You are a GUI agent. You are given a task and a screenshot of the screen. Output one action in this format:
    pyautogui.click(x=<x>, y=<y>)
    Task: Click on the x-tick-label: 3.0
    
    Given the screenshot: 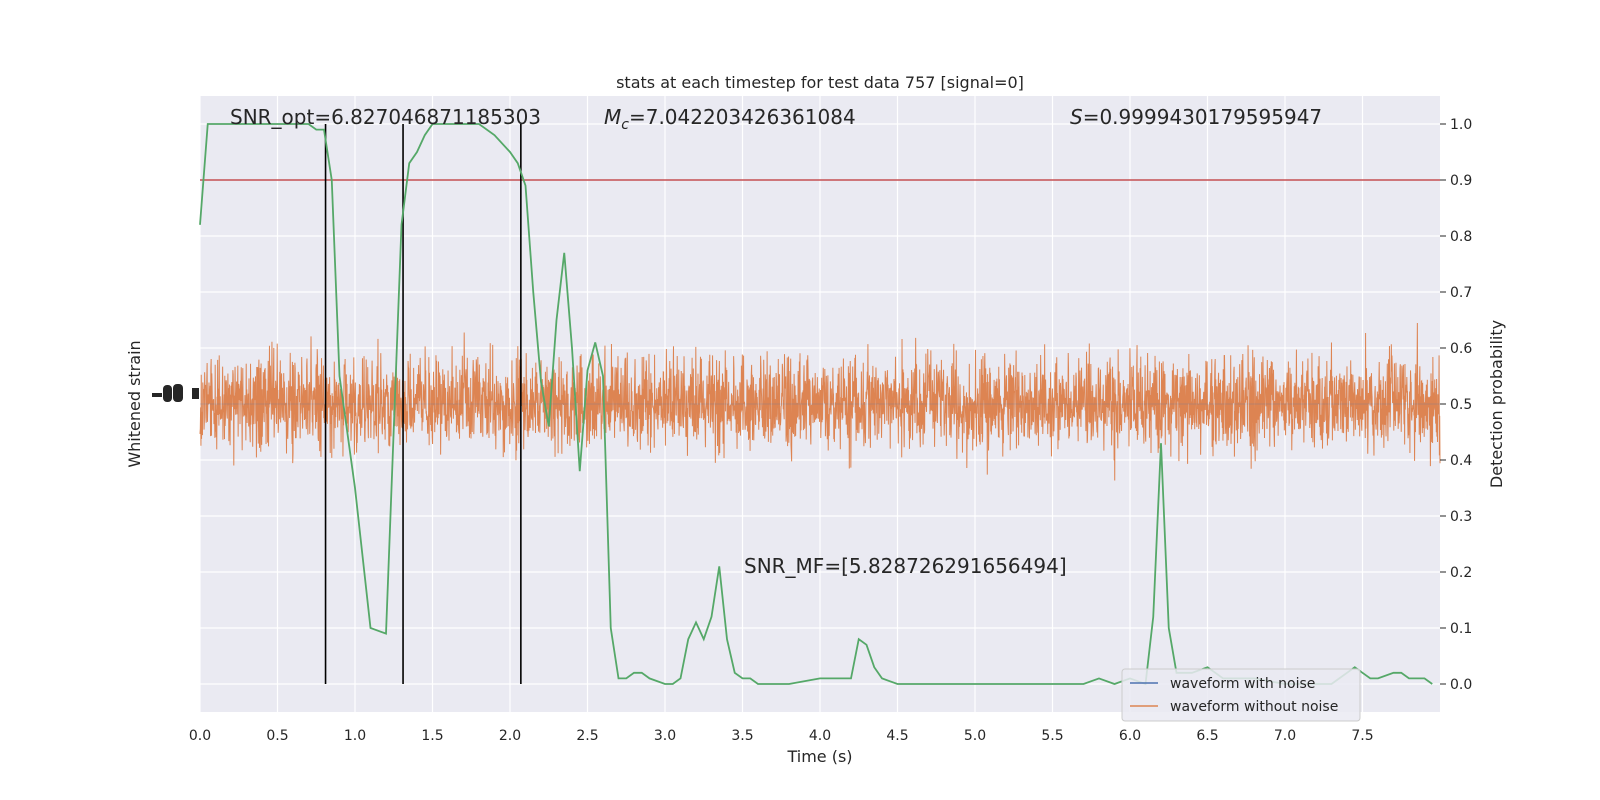 What is the action you would take?
    pyautogui.click(x=665, y=736)
    